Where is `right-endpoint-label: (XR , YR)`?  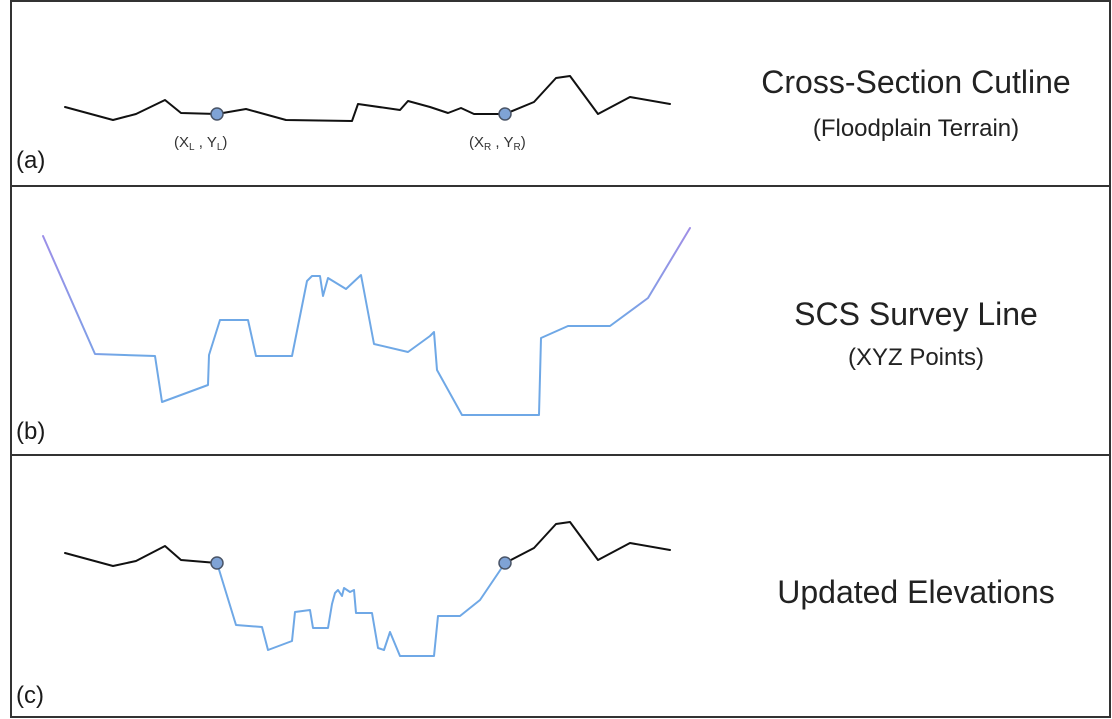 right-endpoint-label: (XR , YR) is located at coordinates (497, 143).